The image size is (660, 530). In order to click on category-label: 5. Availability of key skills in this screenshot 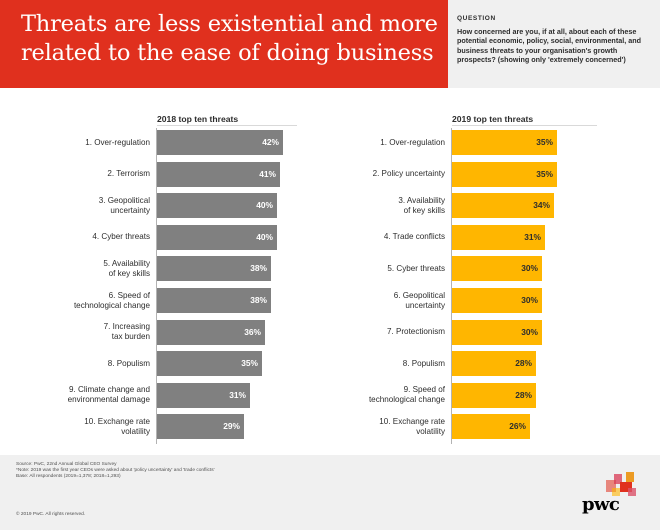, I will do `click(126, 269)`.